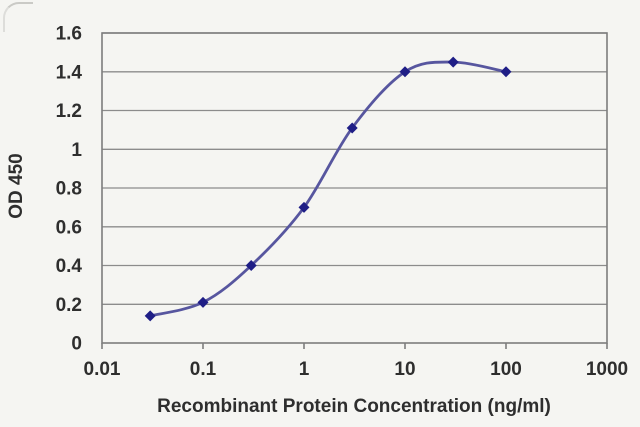 The height and width of the screenshot is (427, 640). Describe the element at coordinates (18, 17) in the screenshot. I see `photo-corner-artifact` at that location.